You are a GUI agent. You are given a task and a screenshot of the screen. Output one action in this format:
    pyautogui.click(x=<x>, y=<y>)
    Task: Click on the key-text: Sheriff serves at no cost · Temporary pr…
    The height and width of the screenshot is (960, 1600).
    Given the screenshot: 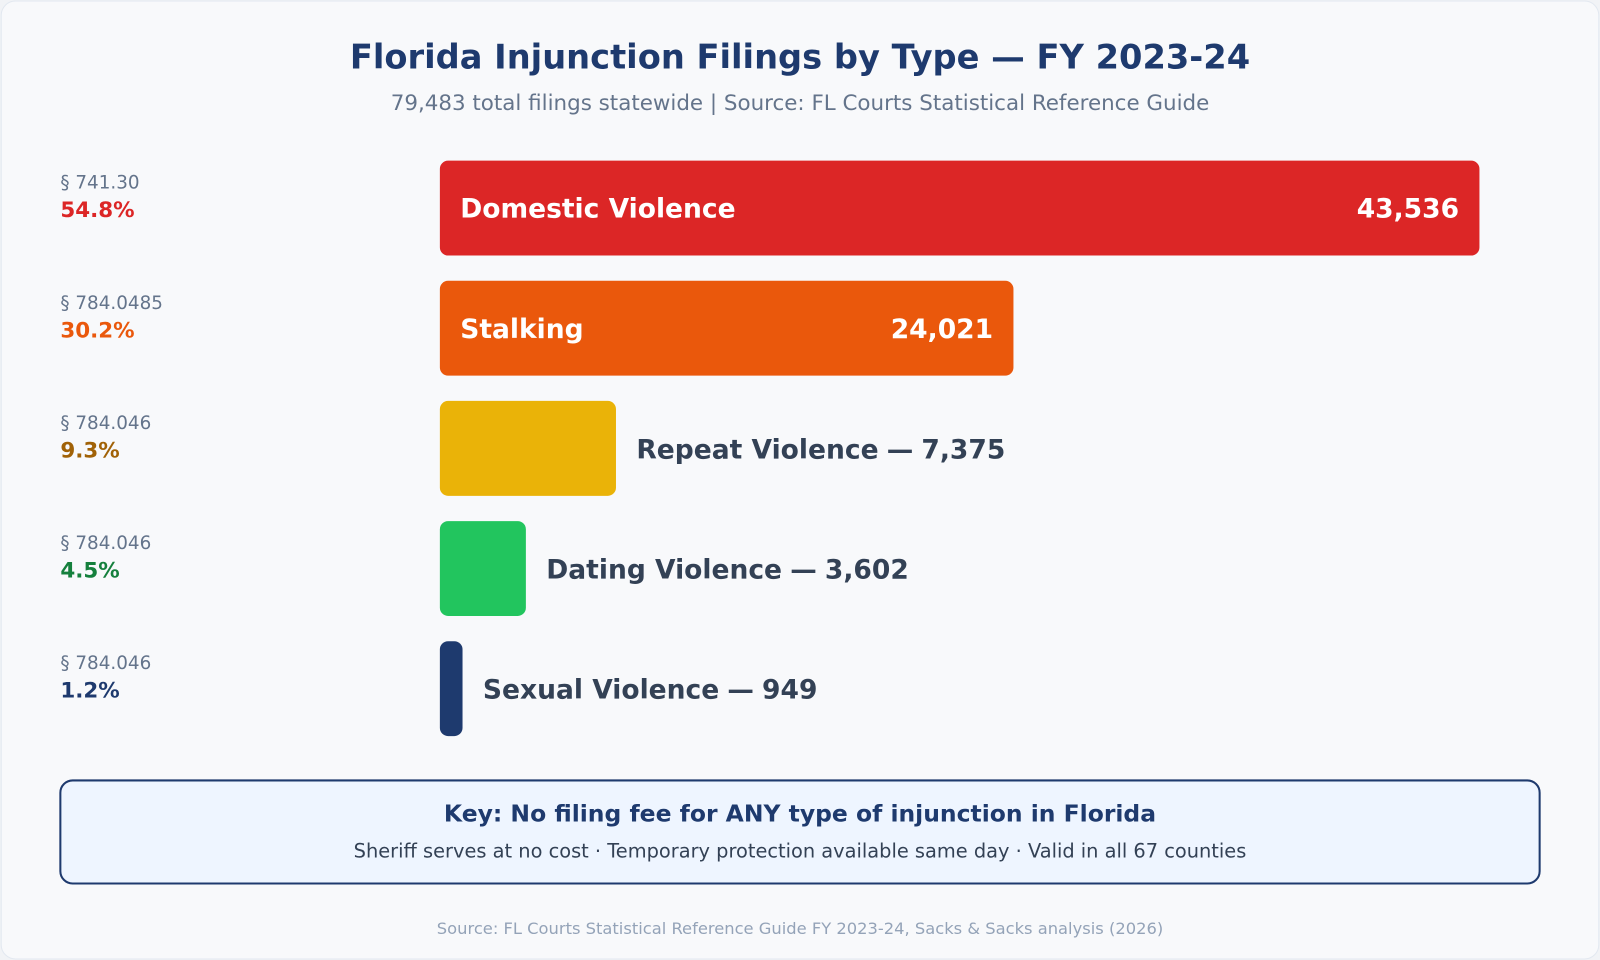 What is the action you would take?
    pyautogui.click(x=800, y=850)
    